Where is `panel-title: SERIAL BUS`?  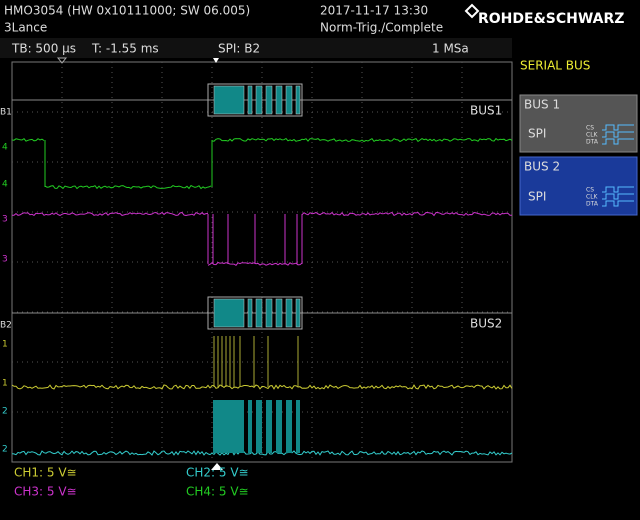 panel-title: SERIAL BUS is located at coordinates (555, 66).